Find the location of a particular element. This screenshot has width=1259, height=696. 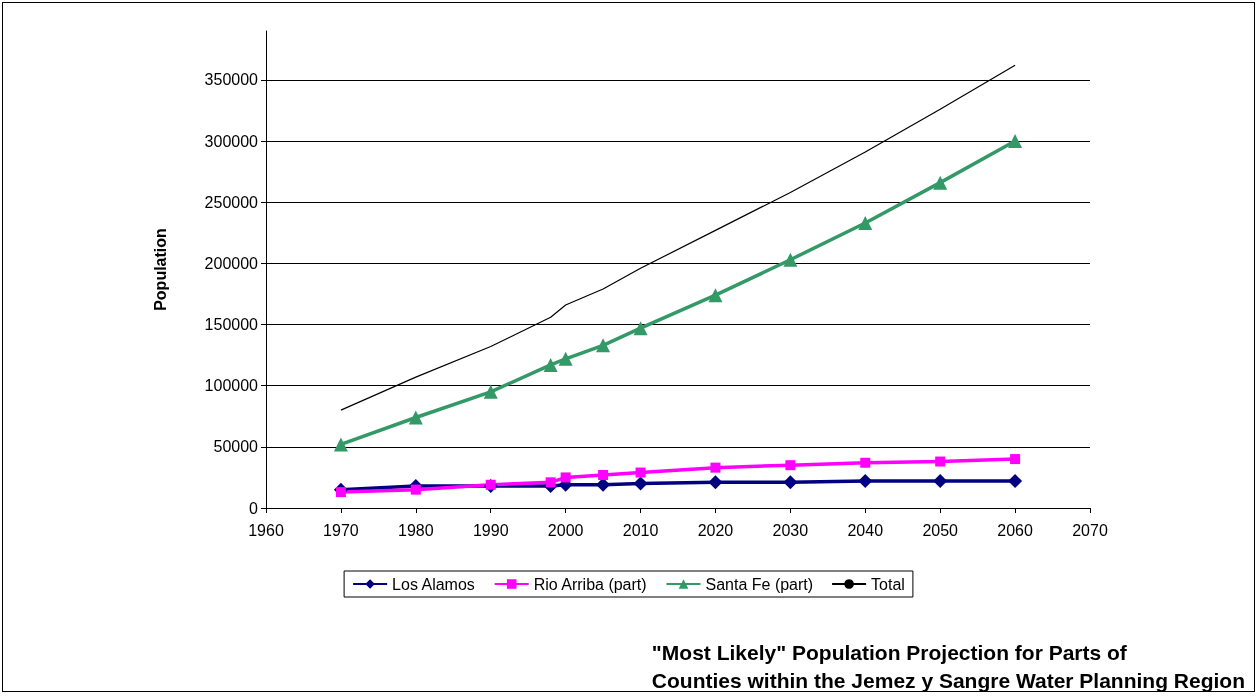

x-tick-label: 1980 is located at coordinates (416, 530).